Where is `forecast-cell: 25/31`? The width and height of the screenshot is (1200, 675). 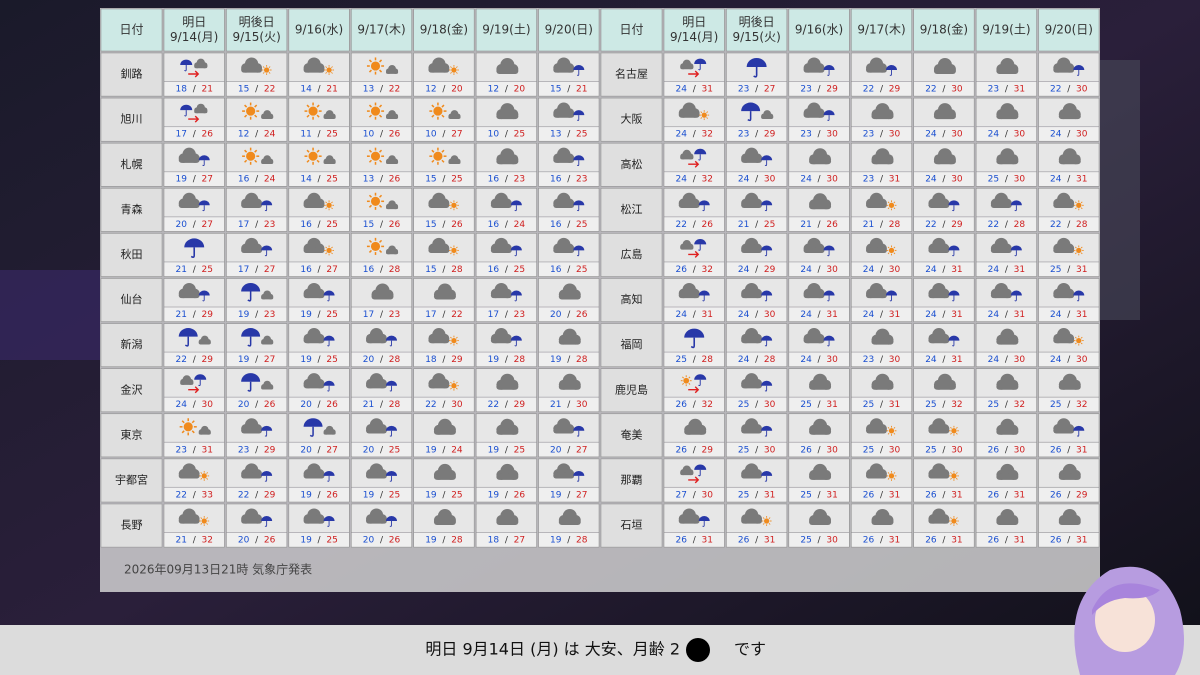 forecast-cell: 25/31 is located at coordinates (819, 480).